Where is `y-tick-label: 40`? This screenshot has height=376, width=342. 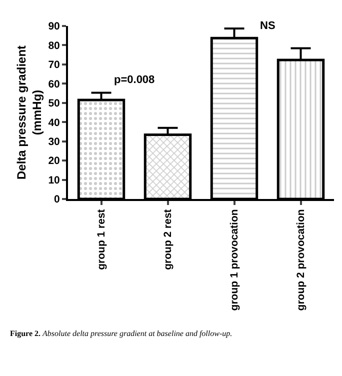
y-tick-label: 40 is located at coordinates (54, 122).